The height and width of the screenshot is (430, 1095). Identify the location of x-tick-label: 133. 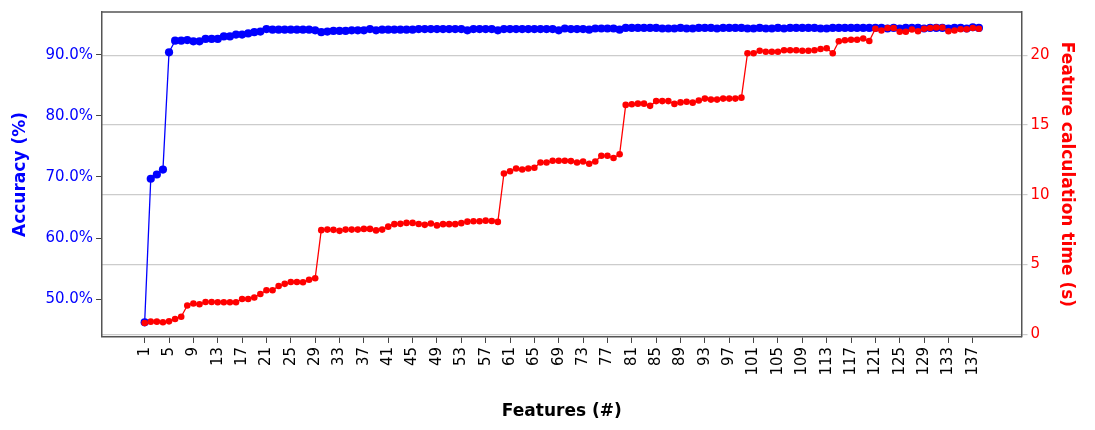
(947, 361).